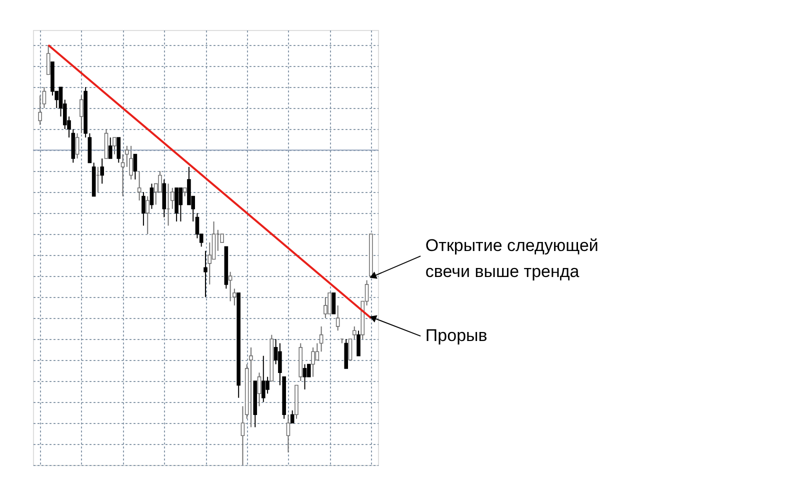  What do you see at coordinates (511, 259) in the screenshot?
I see `text: Открытие следующей свечи выше тренда` at bounding box center [511, 259].